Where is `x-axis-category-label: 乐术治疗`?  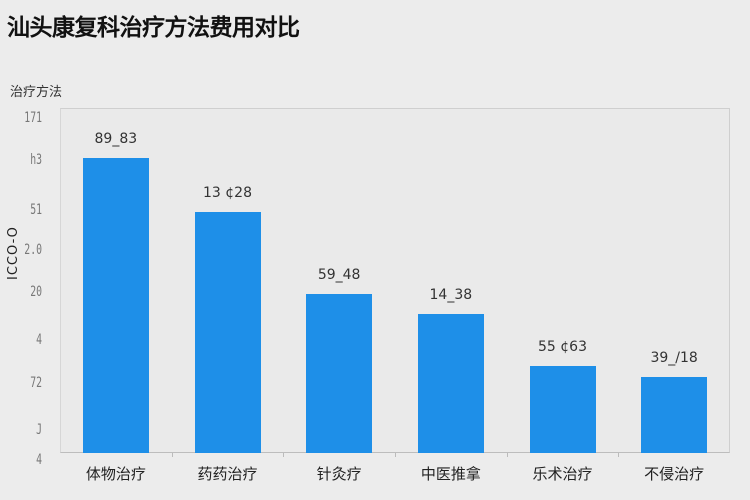
x-axis-category-label: 乐术治疗 is located at coordinates (562, 474).